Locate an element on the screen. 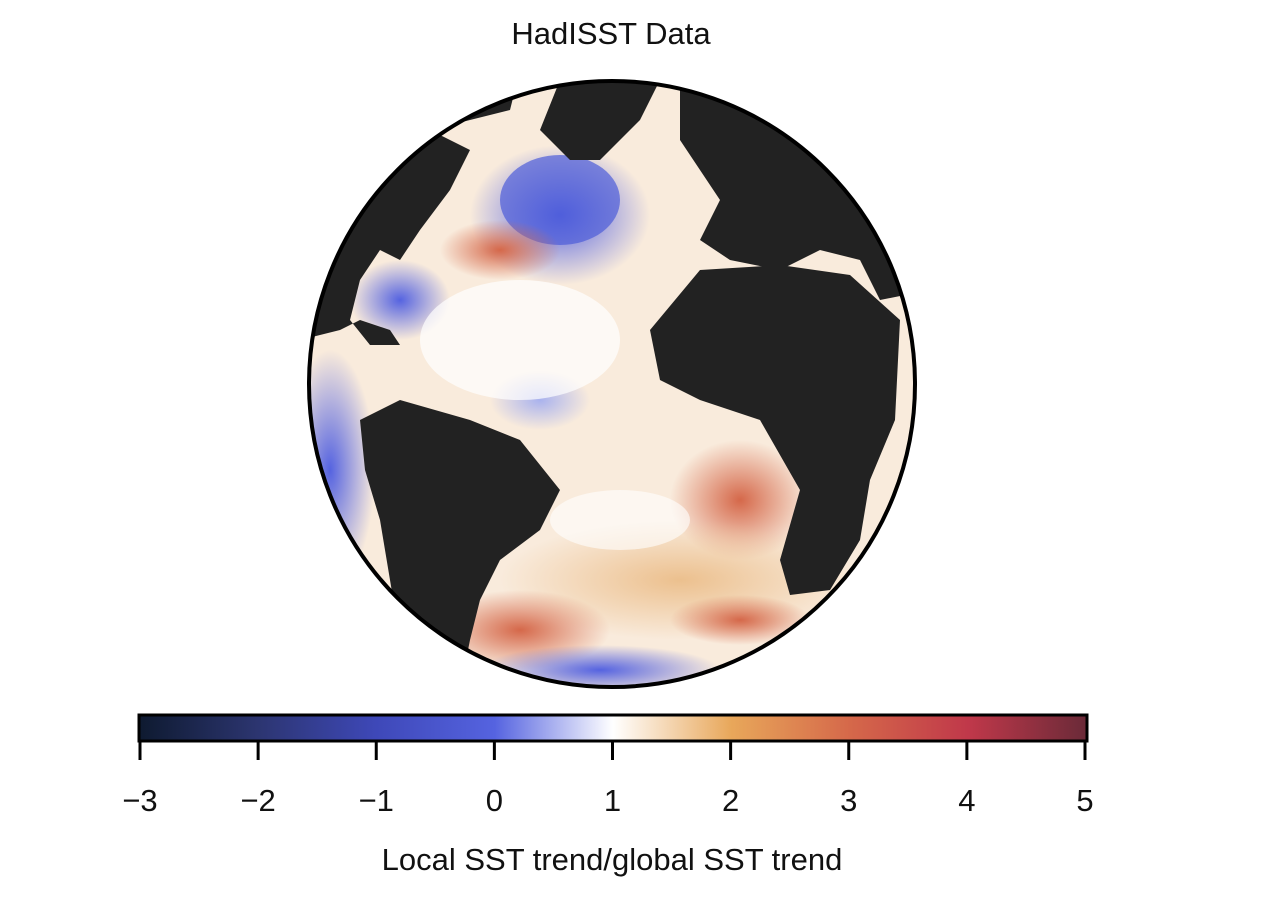  colorbar-tick-label: −1 is located at coordinates (376, 800).